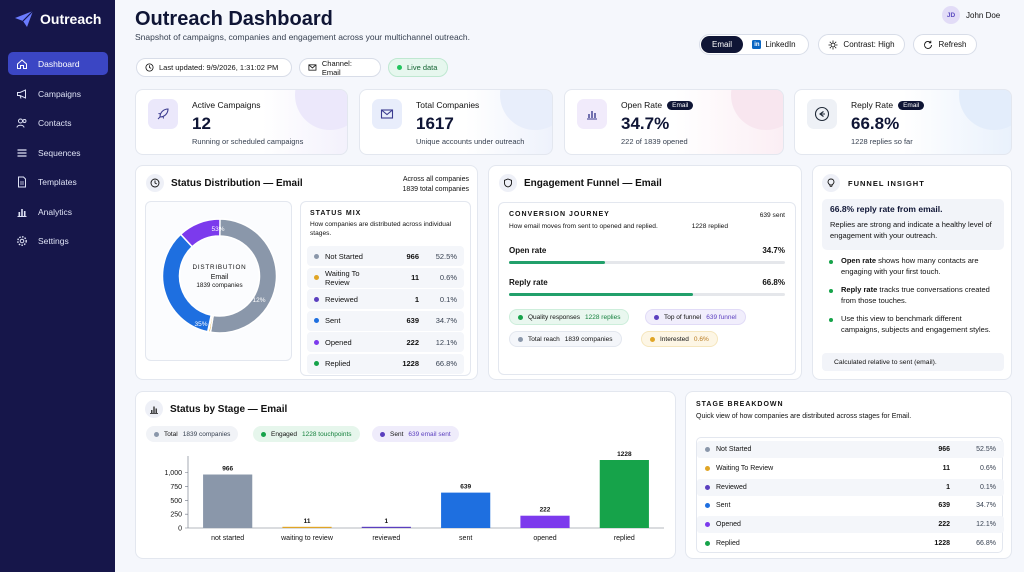 The width and height of the screenshot is (1024, 572). I want to click on sidebar-item-label: Contacts, so click(55, 122).